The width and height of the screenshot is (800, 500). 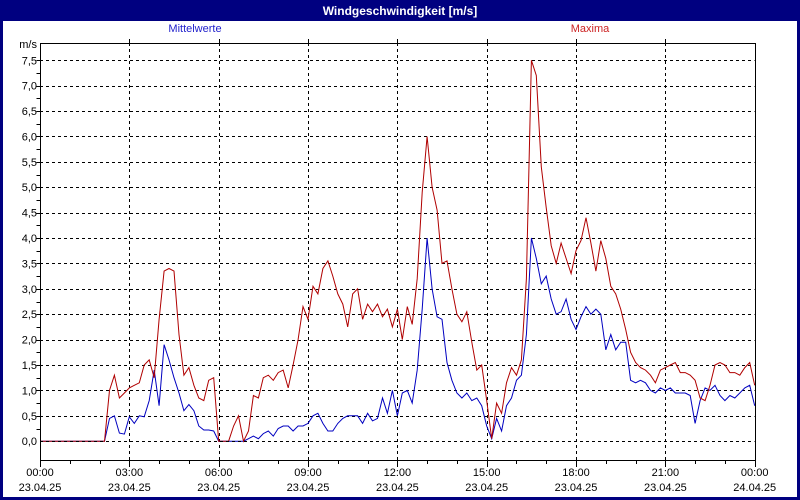 I want to click on y-tick-label: 6,5, so click(x=29, y=112).